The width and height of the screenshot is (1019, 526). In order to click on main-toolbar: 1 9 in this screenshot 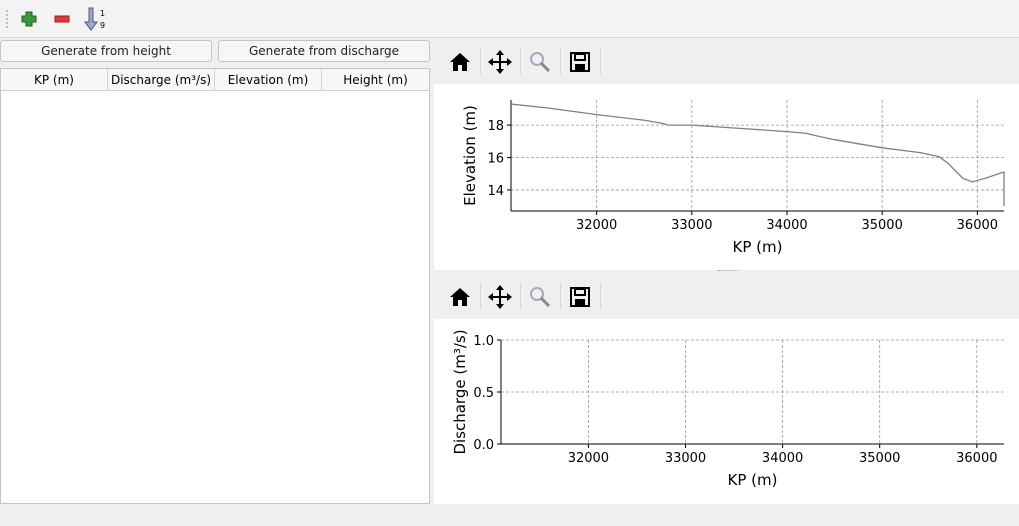, I will do `click(509, 19)`.